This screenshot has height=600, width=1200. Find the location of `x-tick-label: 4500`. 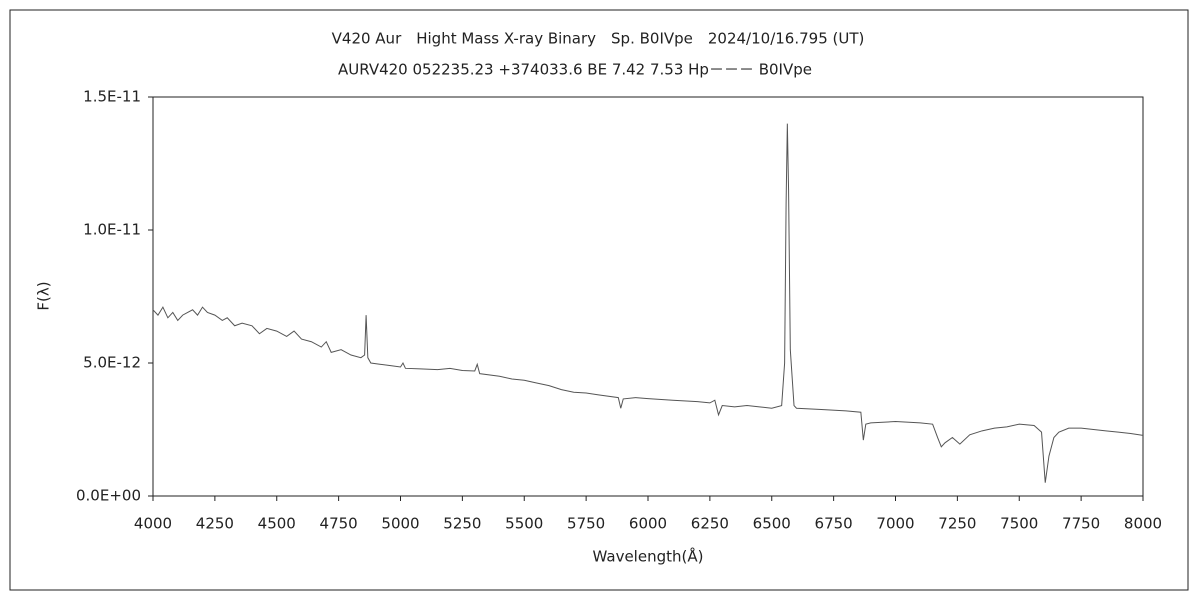

x-tick-label: 4500 is located at coordinates (277, 524).